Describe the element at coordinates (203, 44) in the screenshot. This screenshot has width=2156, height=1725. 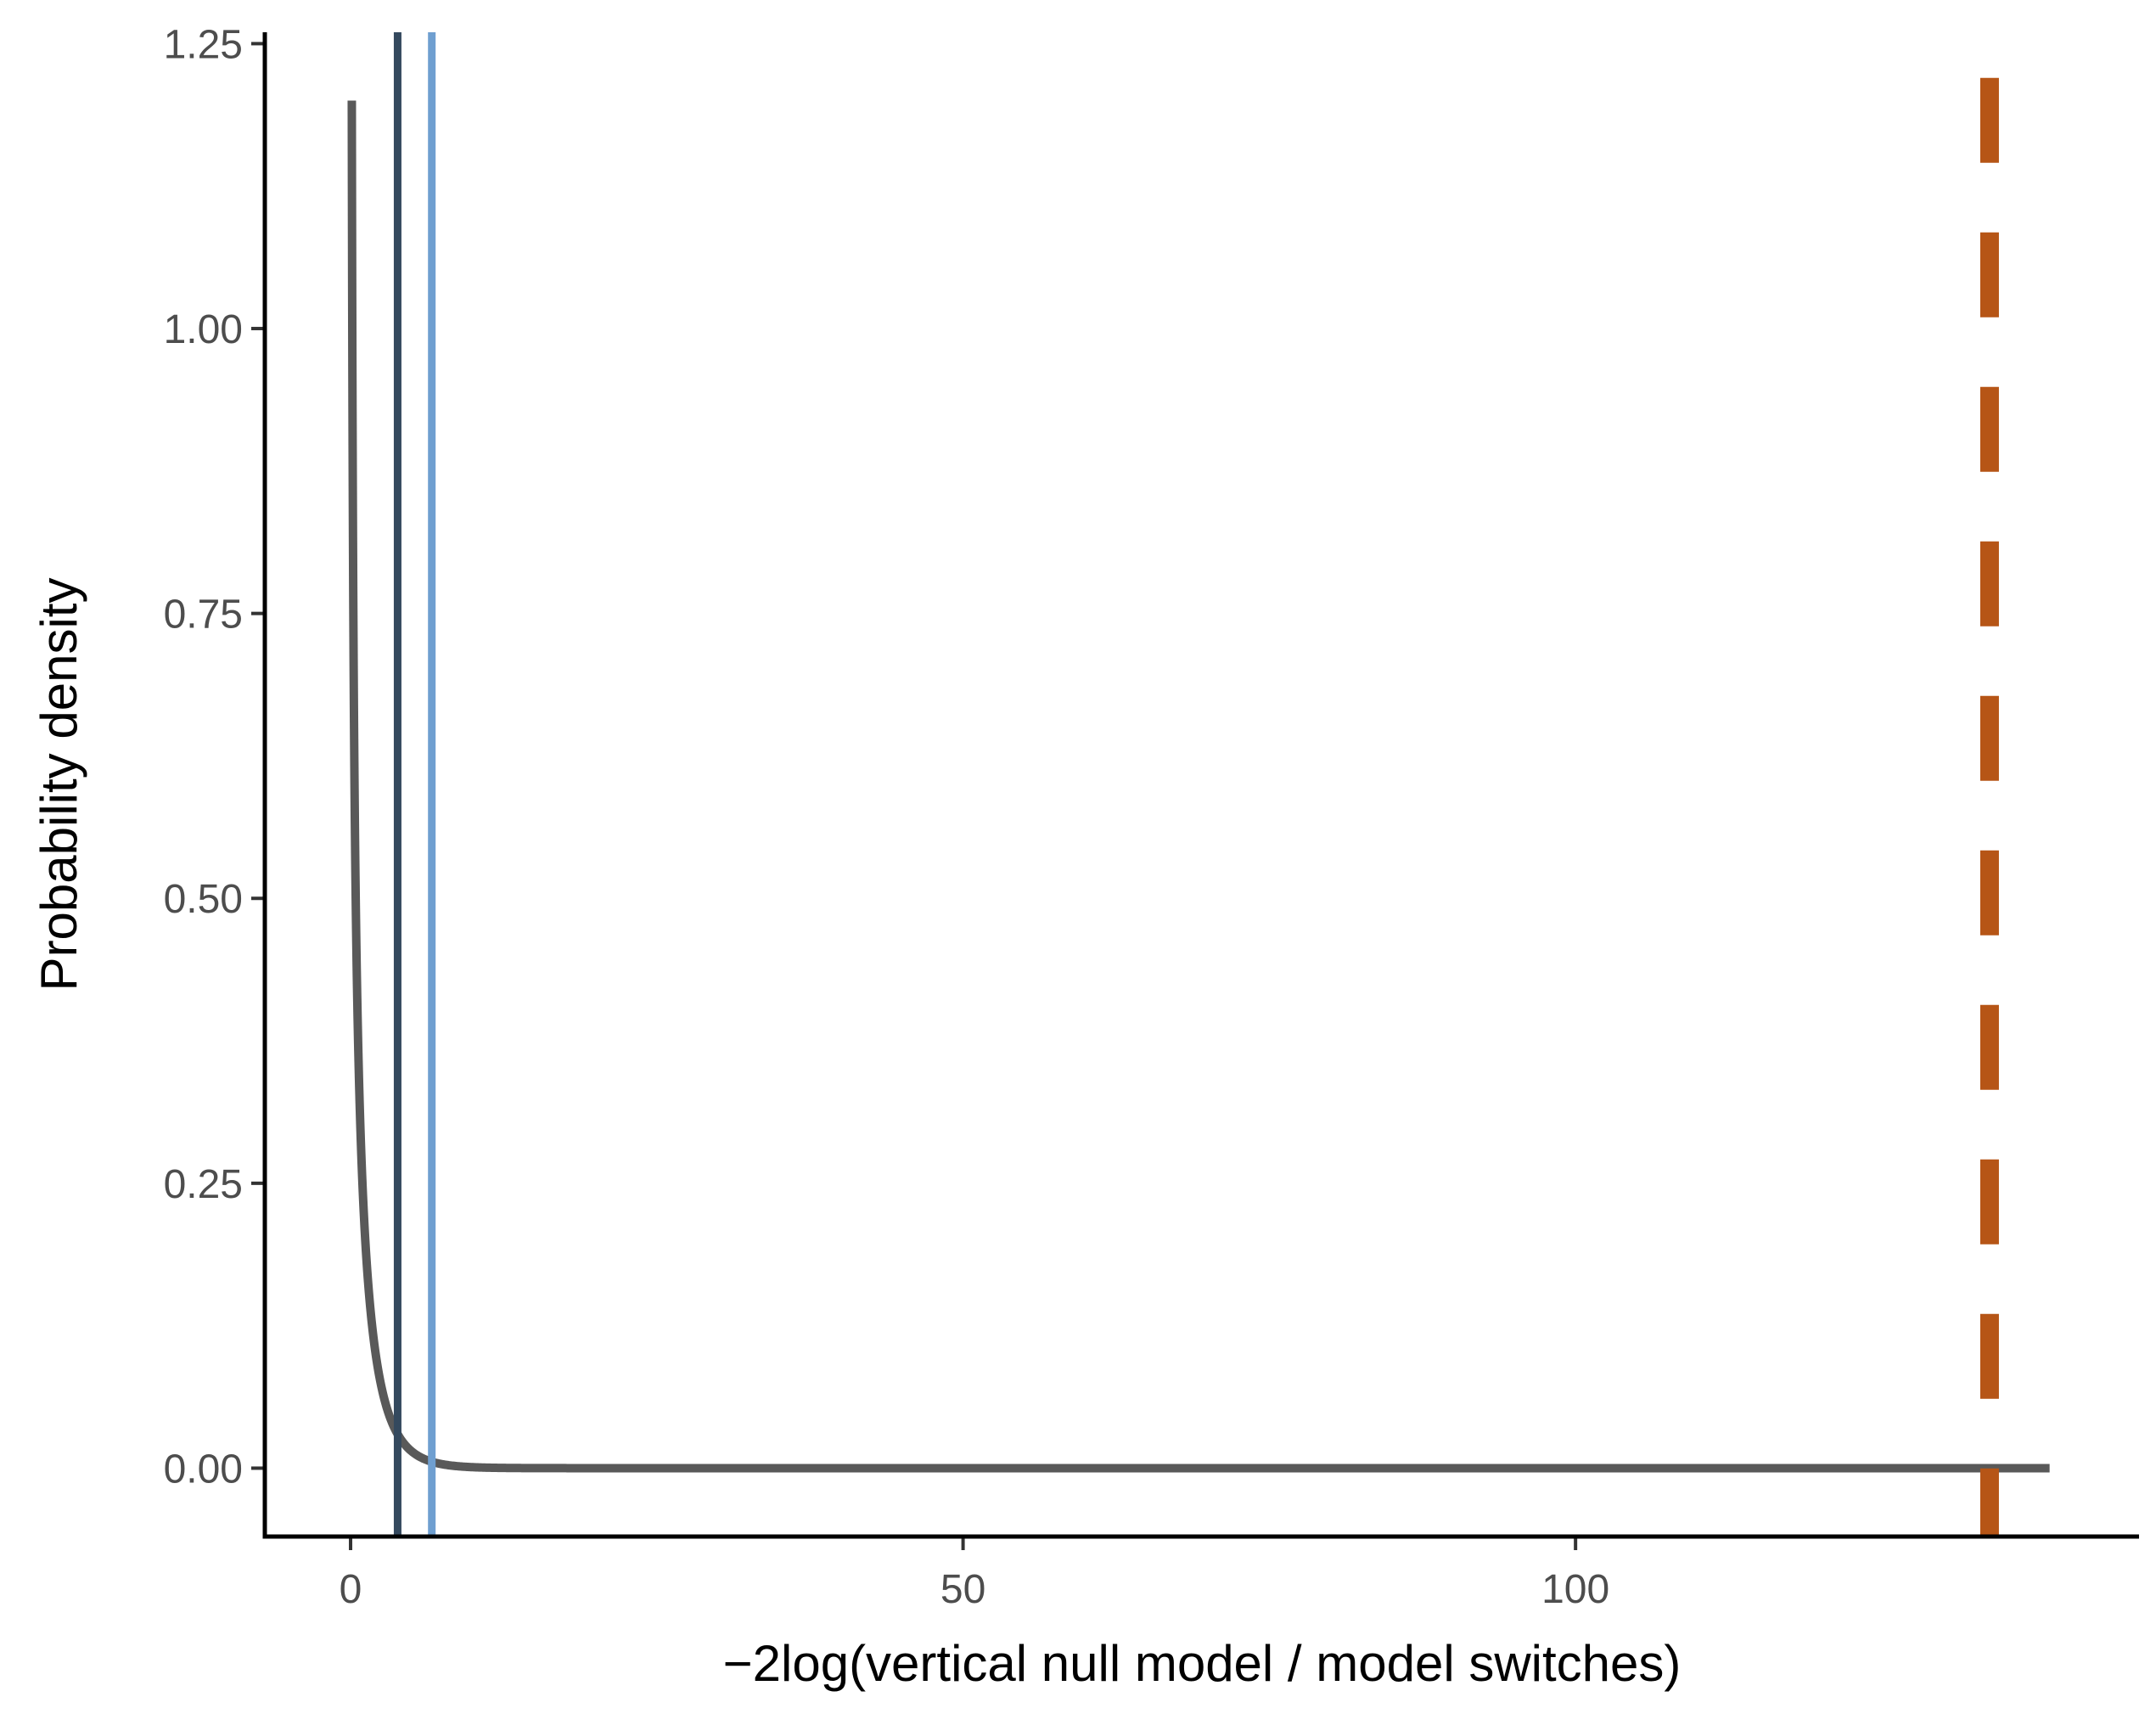
I see `y-tick-label: 1.25` at that location.